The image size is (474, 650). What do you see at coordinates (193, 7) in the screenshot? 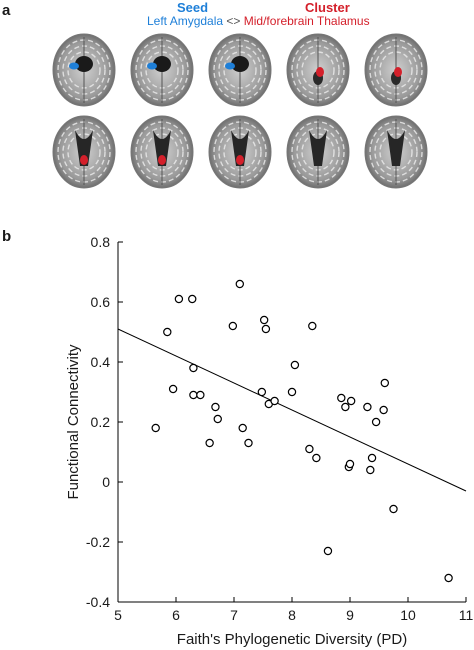
I see `seed-title: Seed` at bounding box center [193, 7].